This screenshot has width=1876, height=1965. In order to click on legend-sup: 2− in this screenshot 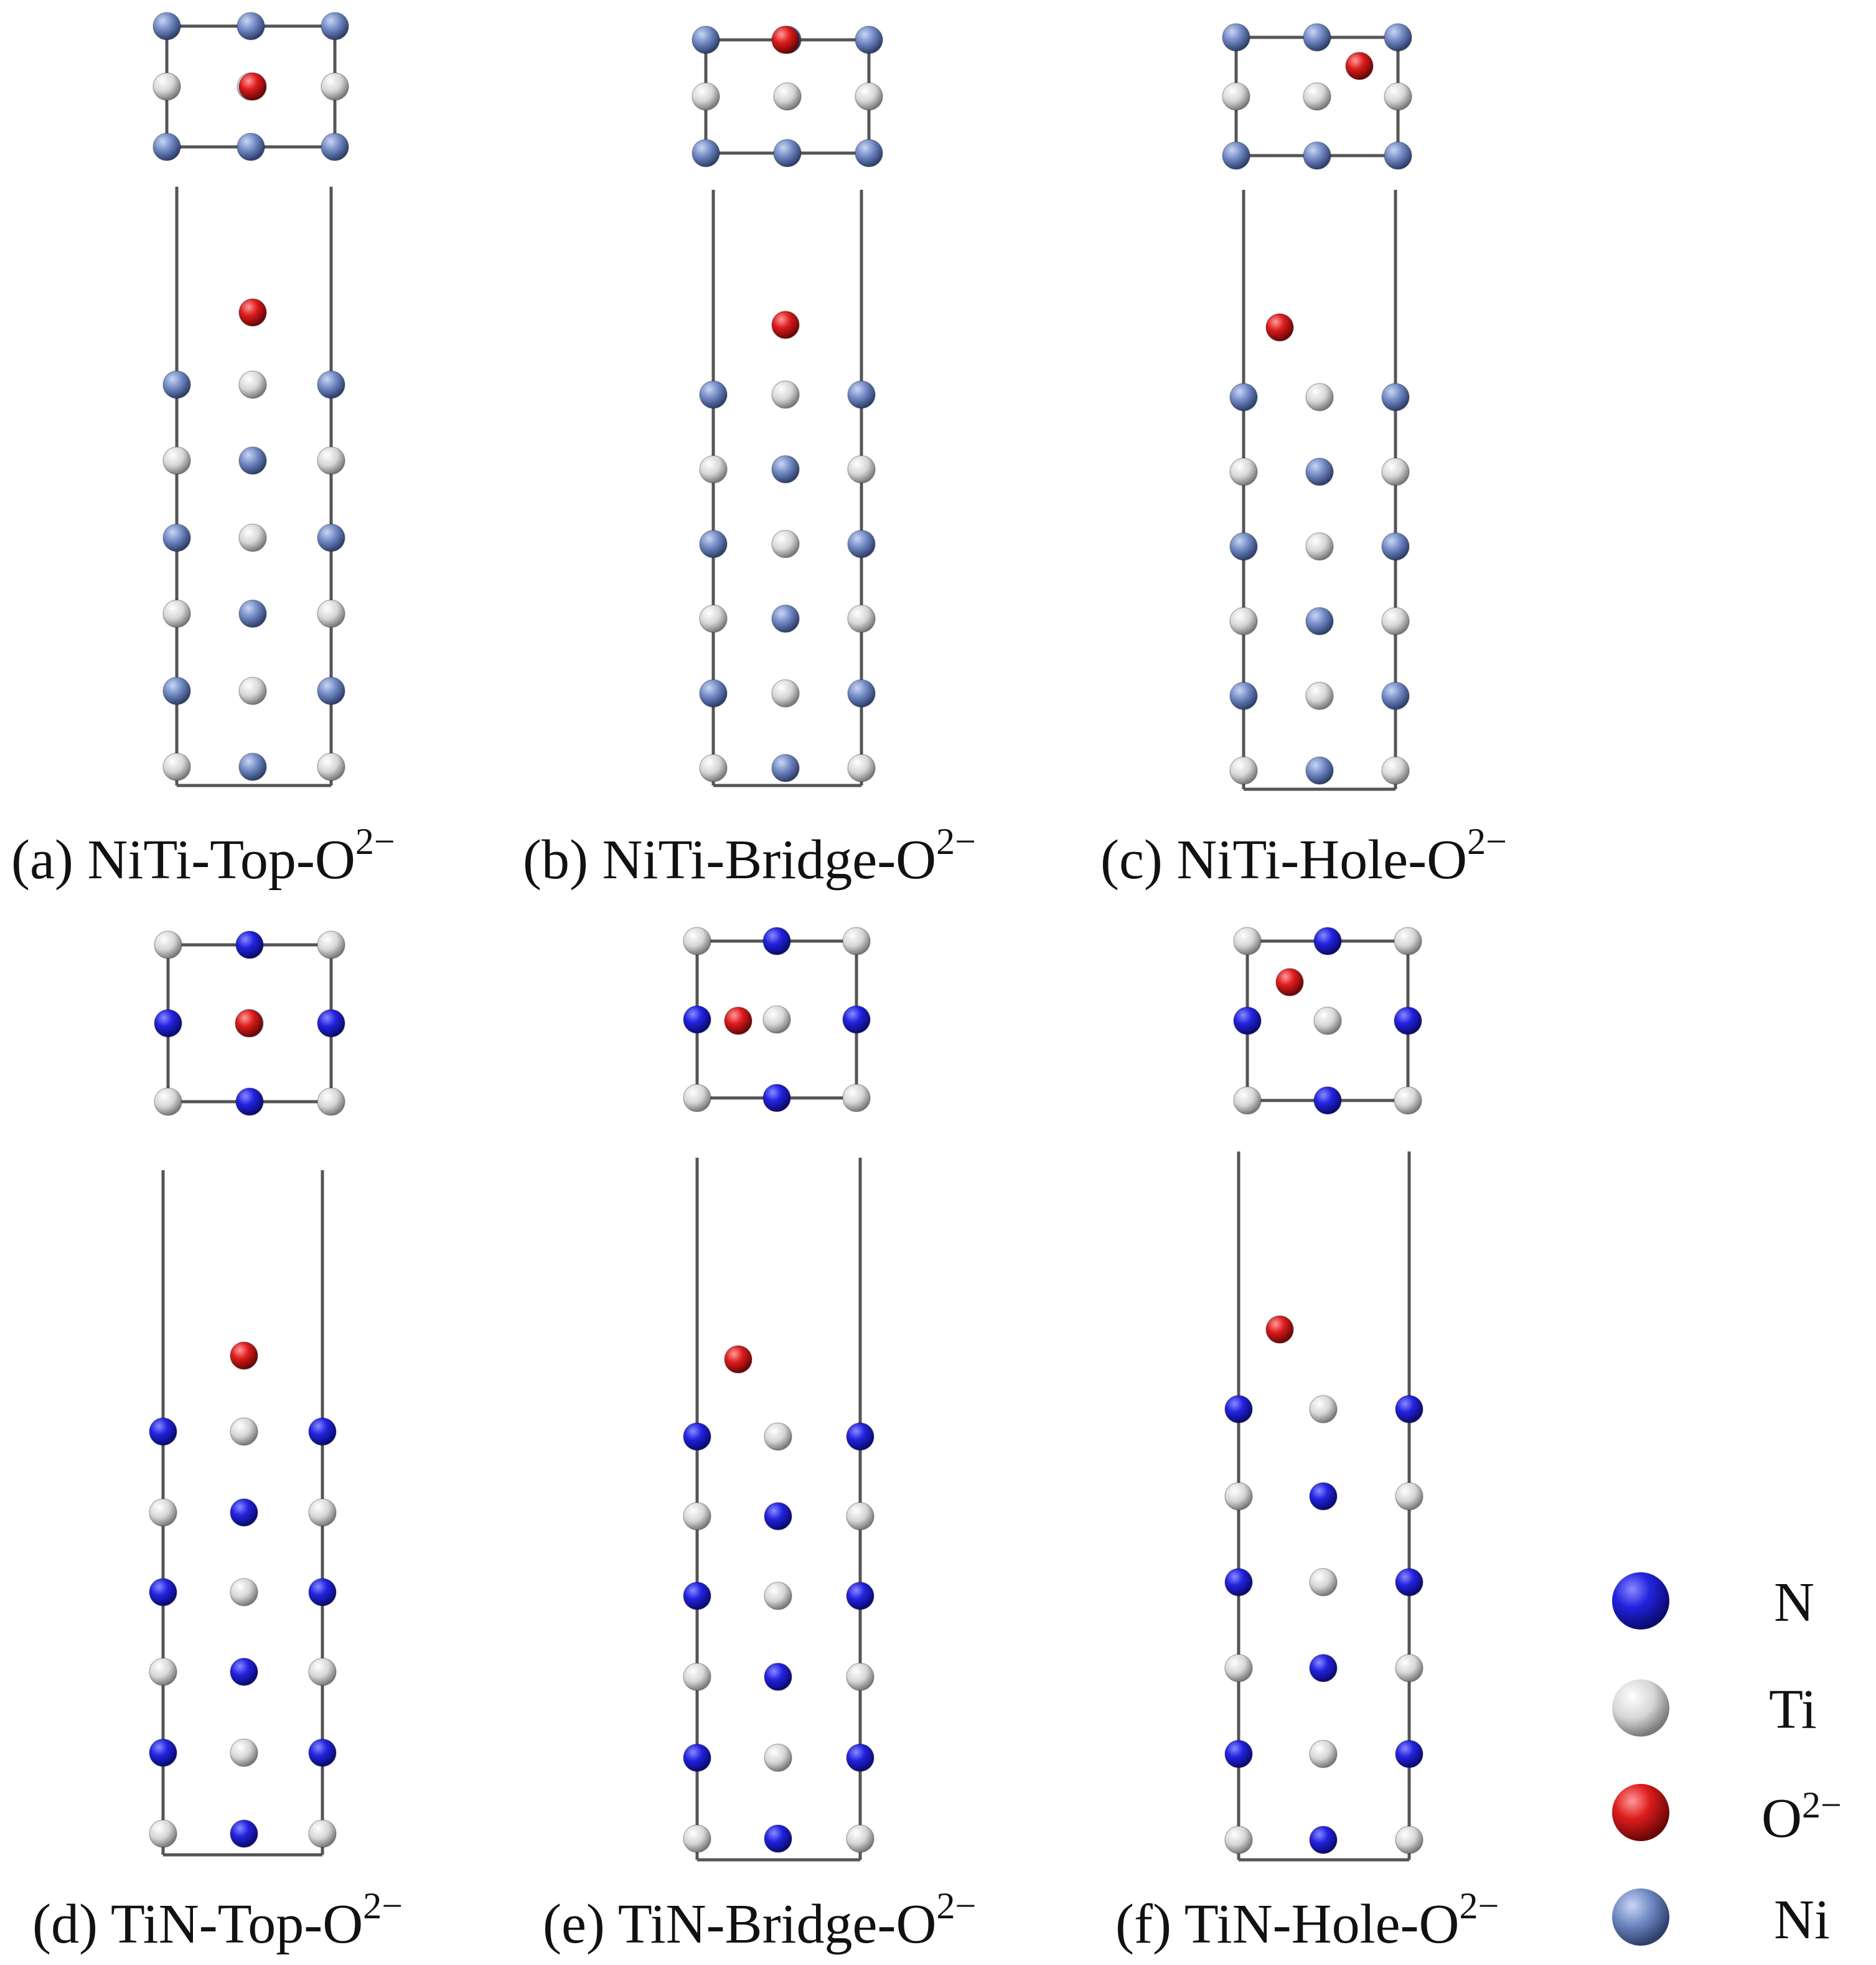, I will do `click(1822, 1805)`.